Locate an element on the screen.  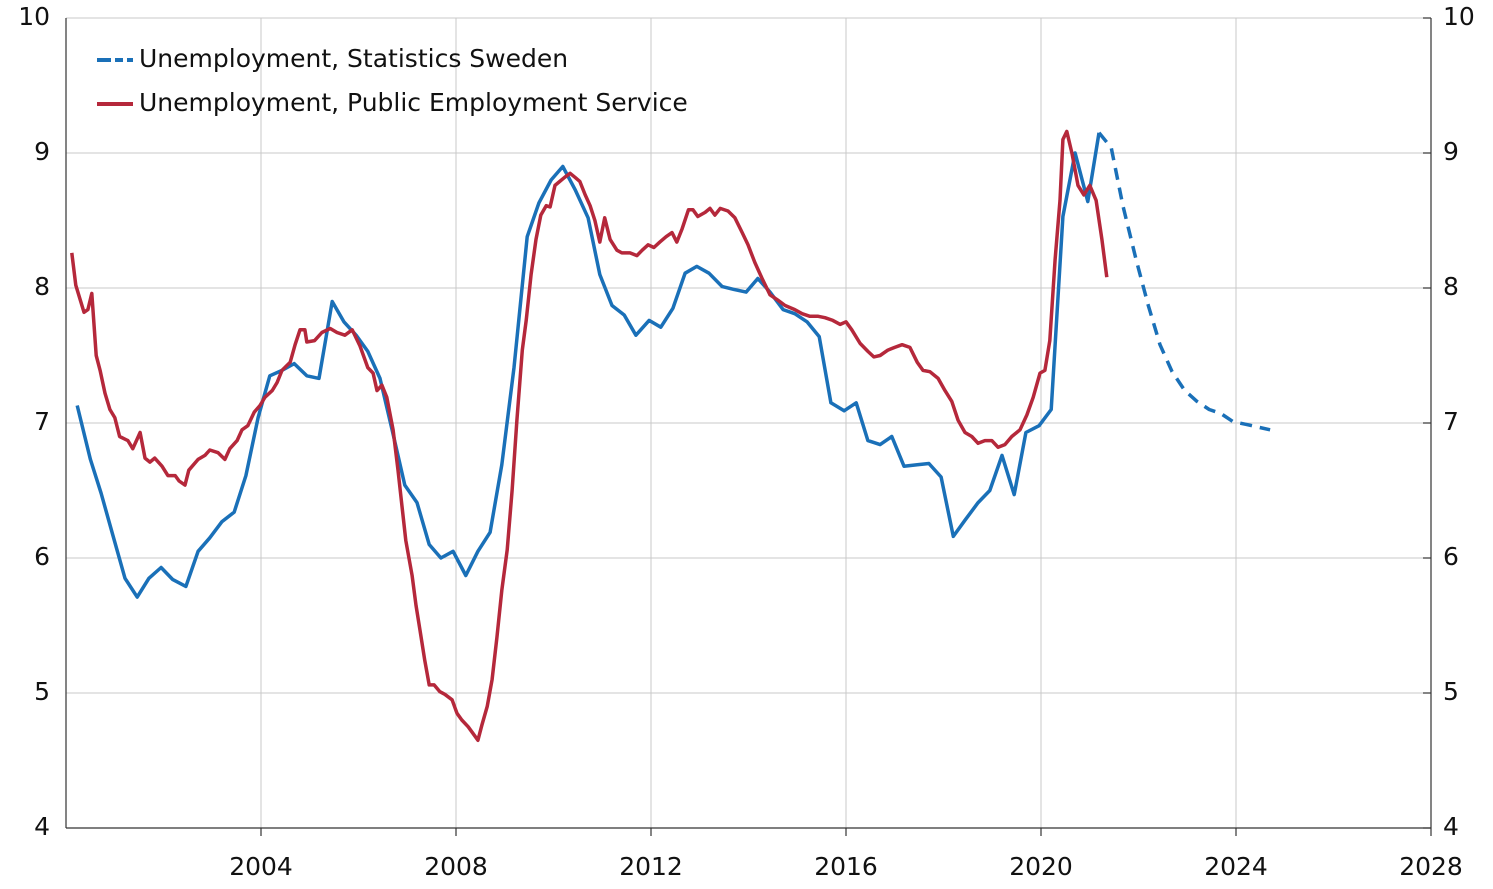
y2-tick-label: 9 is located at coordinates (1451, 151).